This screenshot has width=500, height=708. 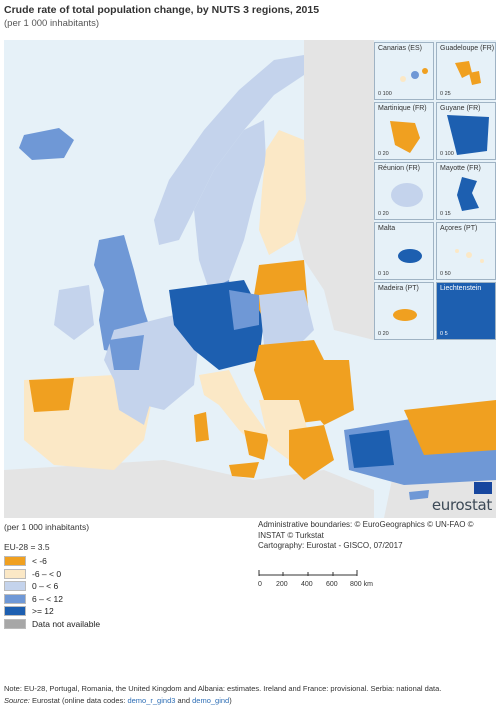 What do you see at coordinates (282, 192) in the screenshot?
I see `finland` at bounding box center [282, 192].